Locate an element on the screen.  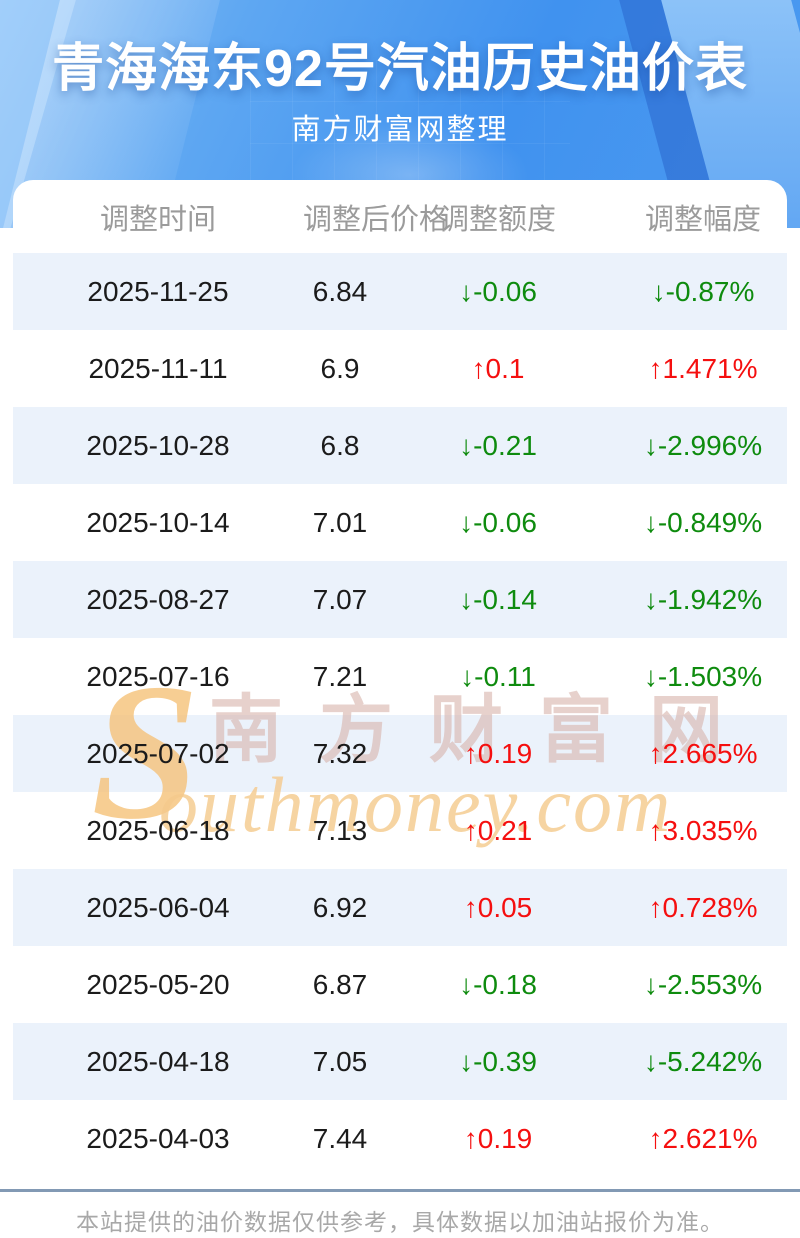
column-header-adjust-time: 调整时间 is located at coordinates (157, 219).